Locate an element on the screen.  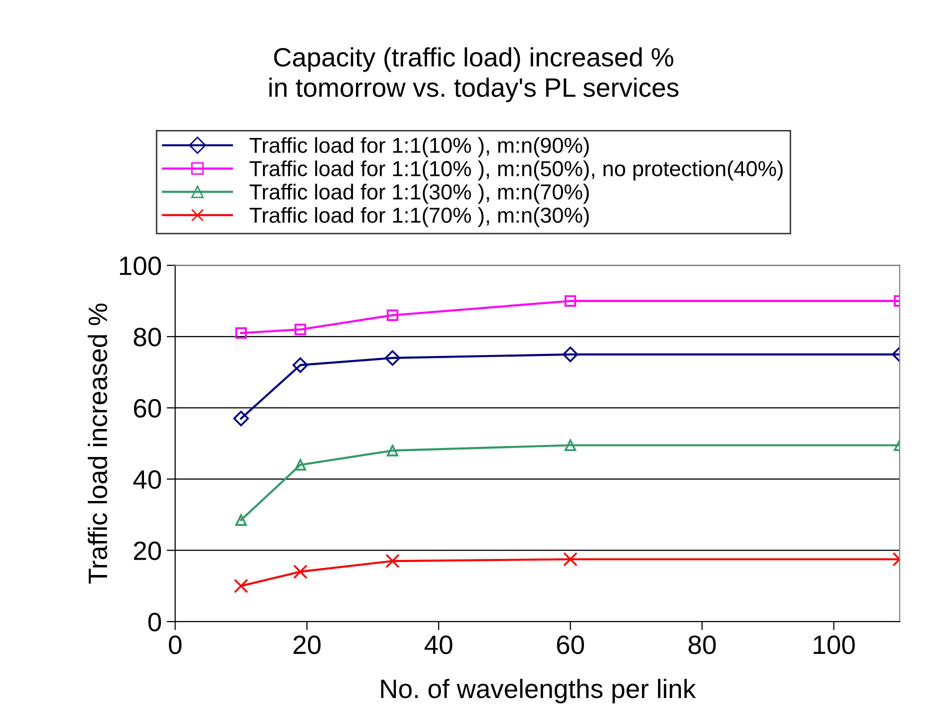
x-tick-label: 100 is located at coordinates (834, 644).